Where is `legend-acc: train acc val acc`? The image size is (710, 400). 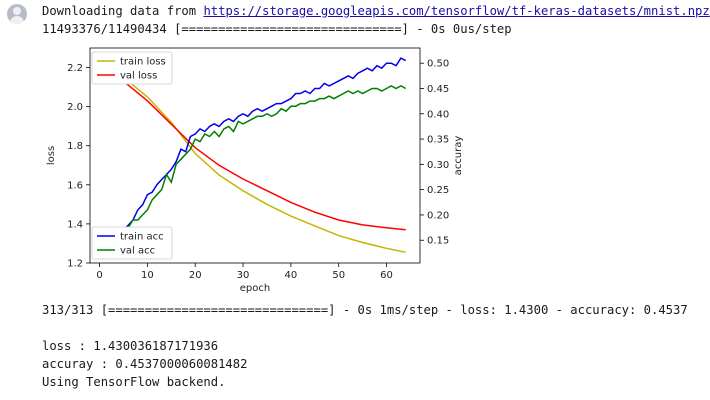 legend-acc: train acc val acc is located at coordinates (132, 243).